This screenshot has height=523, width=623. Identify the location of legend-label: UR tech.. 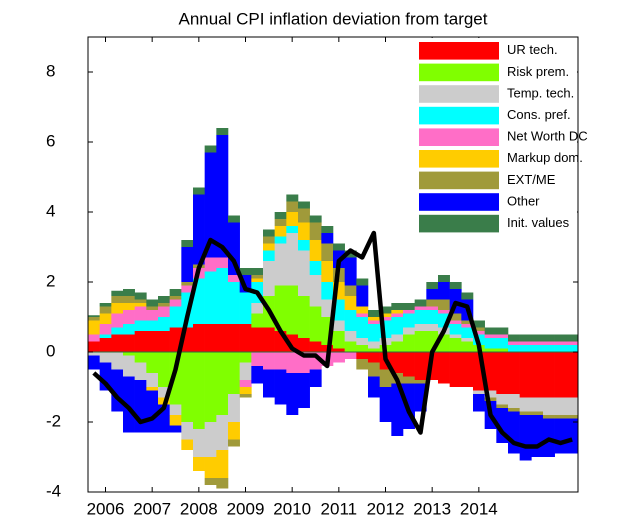
(532, 49).